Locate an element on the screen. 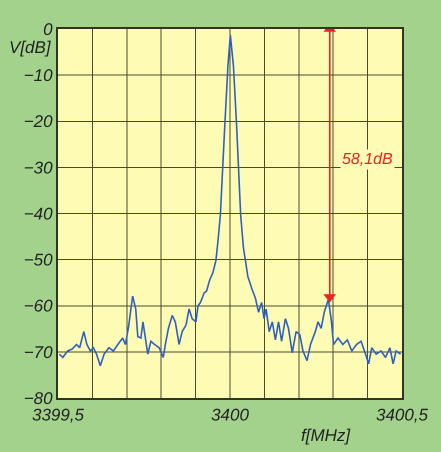  x-tick-label: 3400 is located at coordinates (230, 414).